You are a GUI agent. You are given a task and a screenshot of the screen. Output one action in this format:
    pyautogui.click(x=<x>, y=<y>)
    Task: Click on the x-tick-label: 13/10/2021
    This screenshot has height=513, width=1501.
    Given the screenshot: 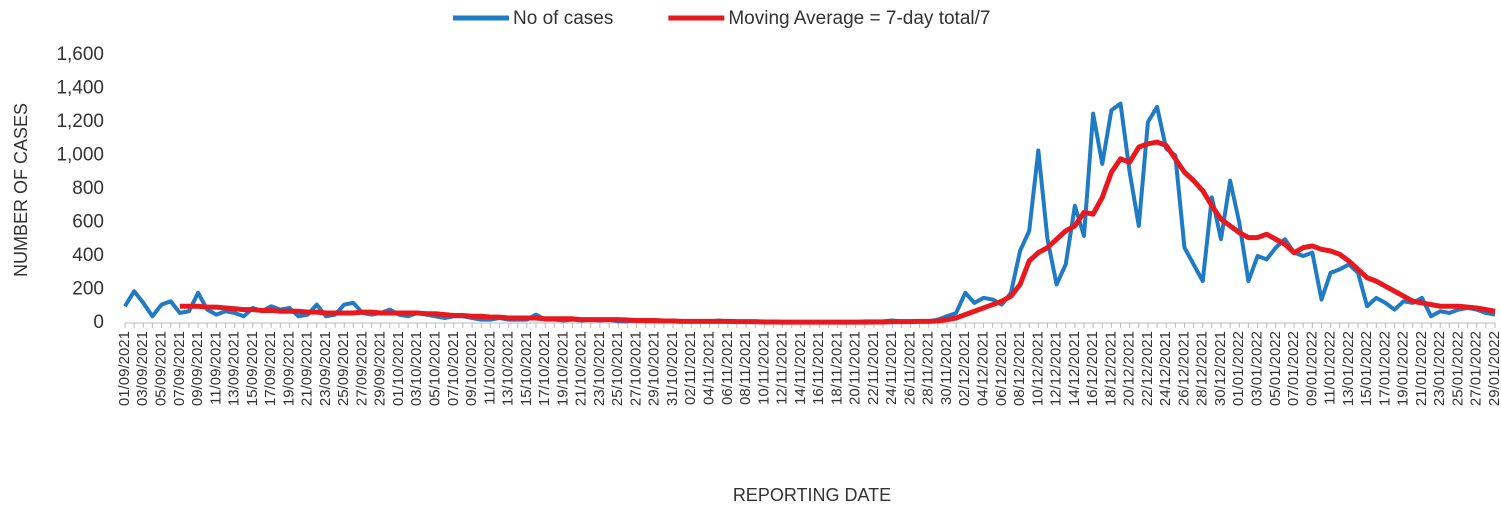 What is the action you would take?
    pyautogui.click(x=508, y=368)
    